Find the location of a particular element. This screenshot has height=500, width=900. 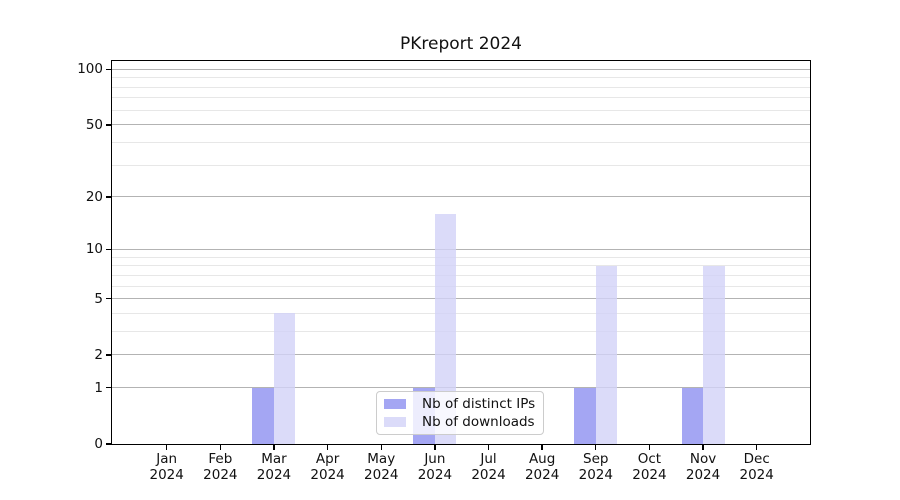

x-tick-label: Jan 2024 is located at coordinates (166, 467).